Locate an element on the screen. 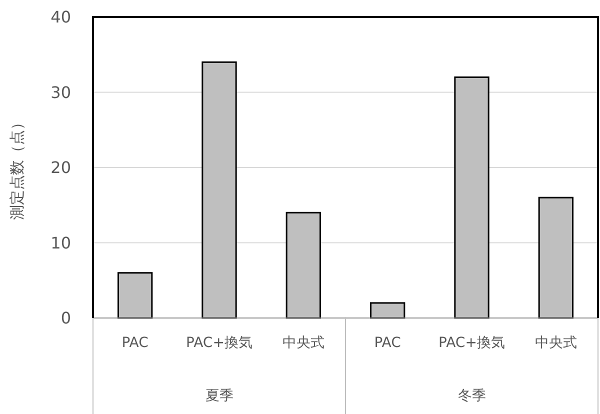  text: 冬季 is located at coordinates (472, 396).